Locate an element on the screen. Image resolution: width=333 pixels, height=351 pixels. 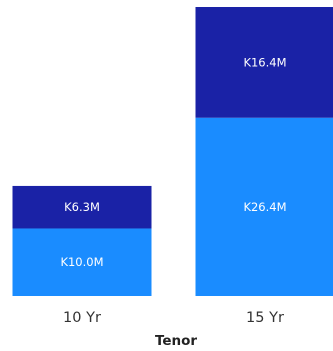
data-label-10-yr-series-1: K10.0M is located at coordinates (81, 262).